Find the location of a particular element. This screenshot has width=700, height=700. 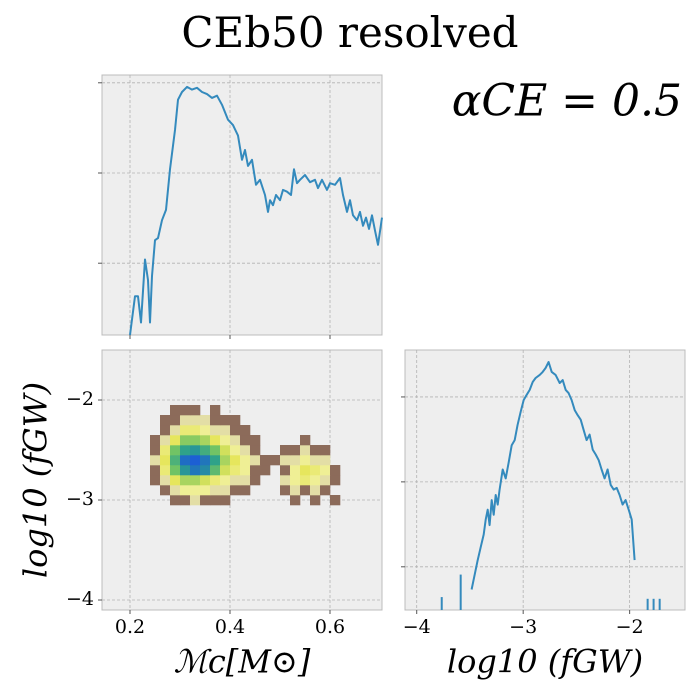

histogram-line is located at coordinates (256, 210).